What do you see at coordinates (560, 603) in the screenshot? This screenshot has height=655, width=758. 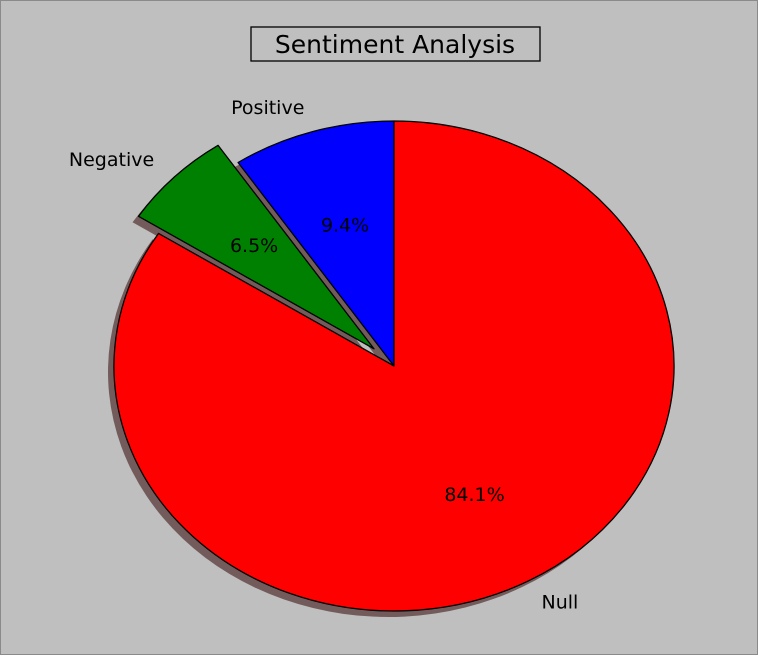 I see `category-label-null: Null` at bounding box center [560, 603].